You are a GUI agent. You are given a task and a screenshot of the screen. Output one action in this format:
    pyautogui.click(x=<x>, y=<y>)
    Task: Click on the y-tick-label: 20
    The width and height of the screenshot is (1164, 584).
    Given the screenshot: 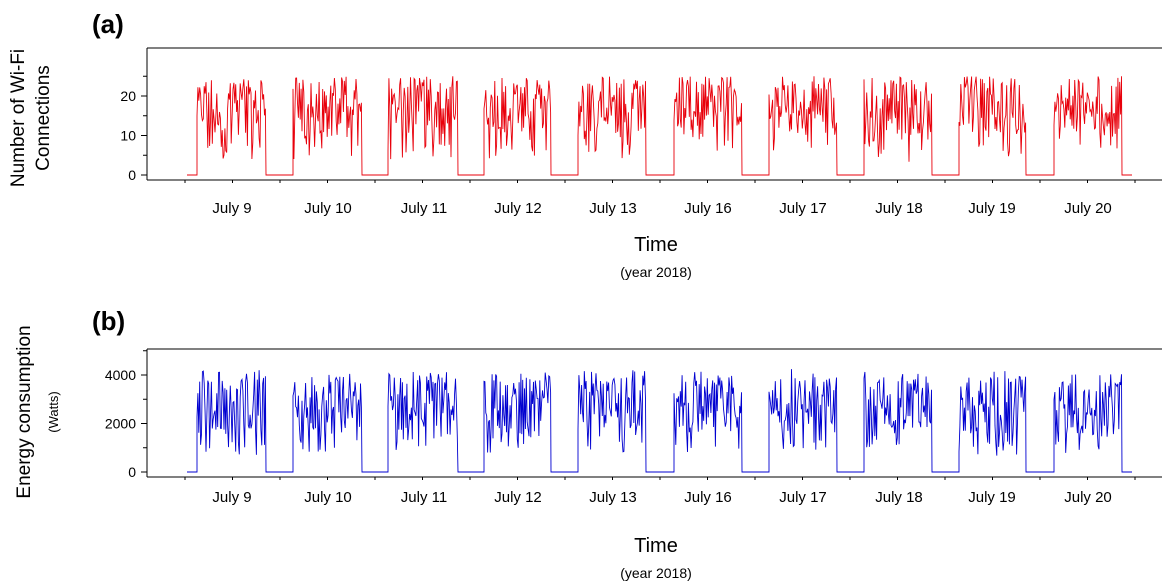 What is the action you would take?
    pyautogui.click(x=128, y=96)
    